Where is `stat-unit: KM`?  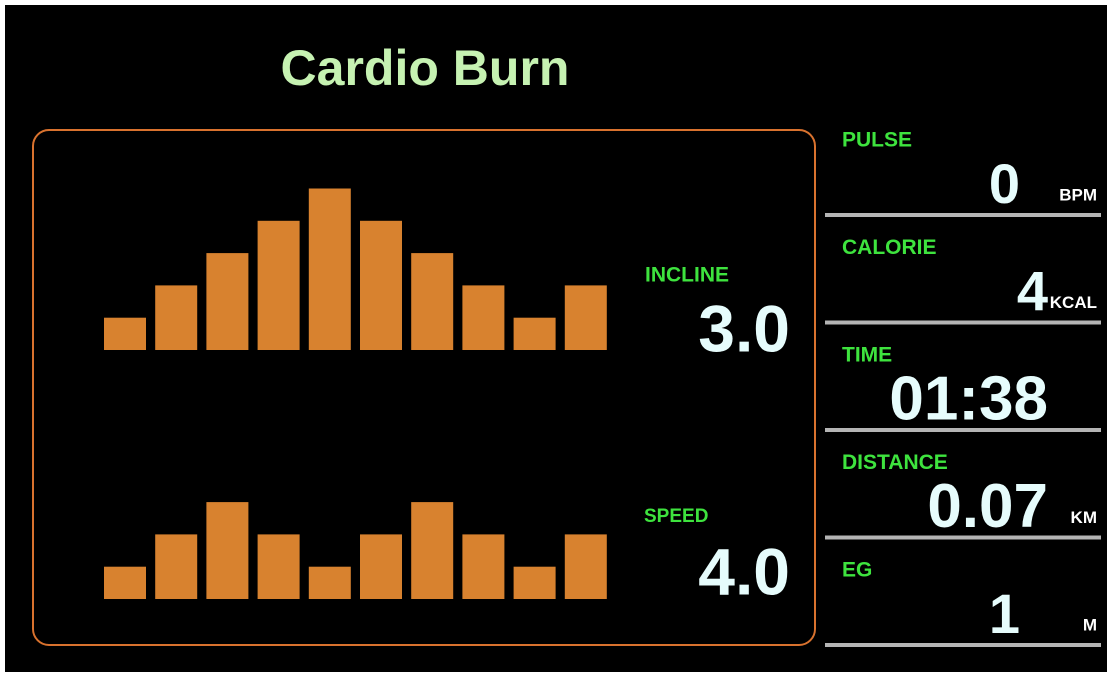
stat-unit: KM is located at coordinates (1084, 517).